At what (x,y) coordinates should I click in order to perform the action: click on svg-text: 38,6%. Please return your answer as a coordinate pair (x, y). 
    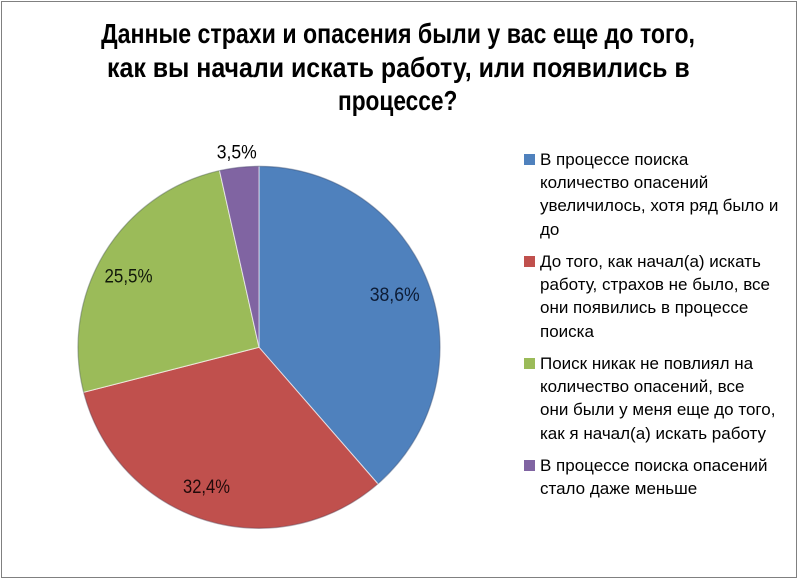
    Looking at the image, I should click on (395, 295).